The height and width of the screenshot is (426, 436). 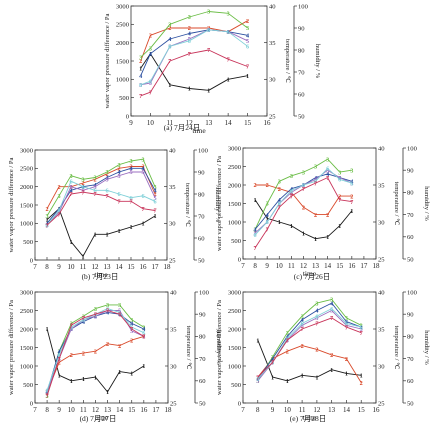 What do you see at coordinates (47, 267) in the screenshot?
I see `x-tick-label: 8` at bounding box center [47, 267].